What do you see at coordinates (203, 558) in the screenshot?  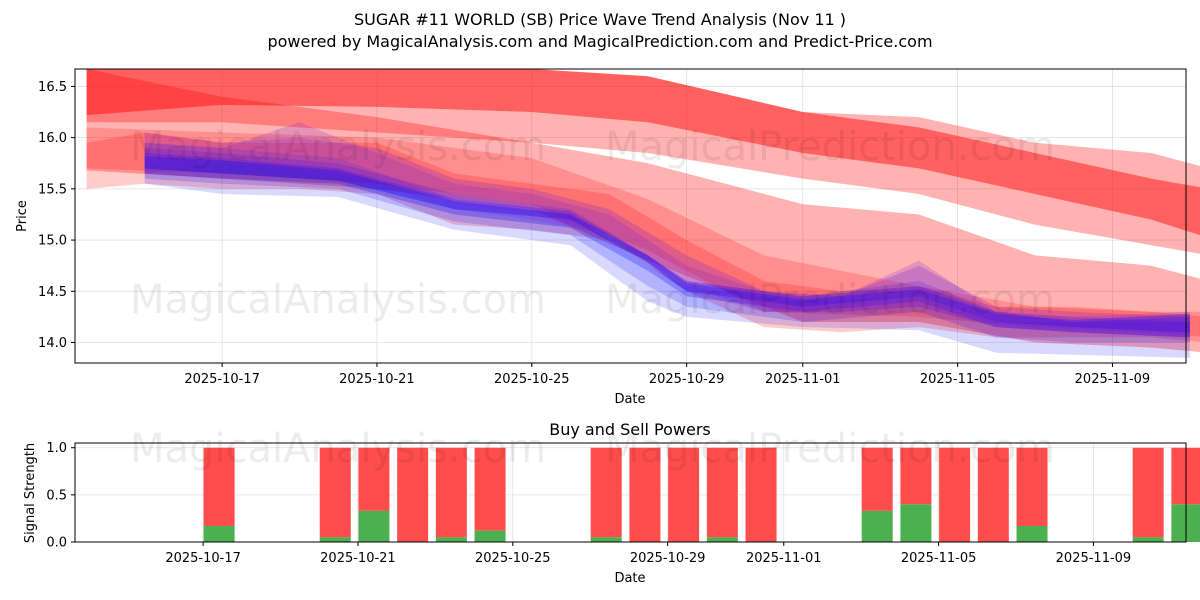 I see `signal-xtick-label: 2025-10-17` at bounding box center [203, 558].